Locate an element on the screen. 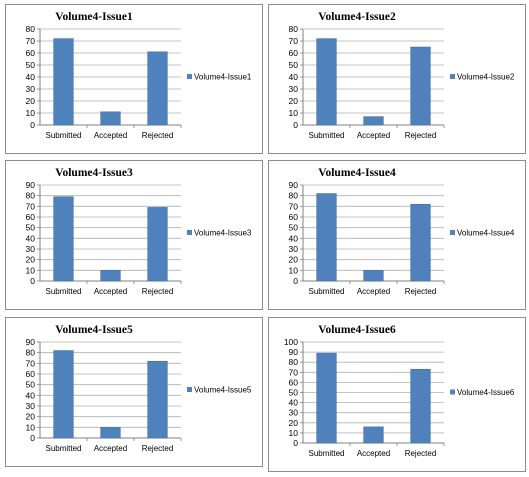 This screenshot has width=529, height=477. chart-title: Volume4-Issue2 is located at coordinates (357, 17).